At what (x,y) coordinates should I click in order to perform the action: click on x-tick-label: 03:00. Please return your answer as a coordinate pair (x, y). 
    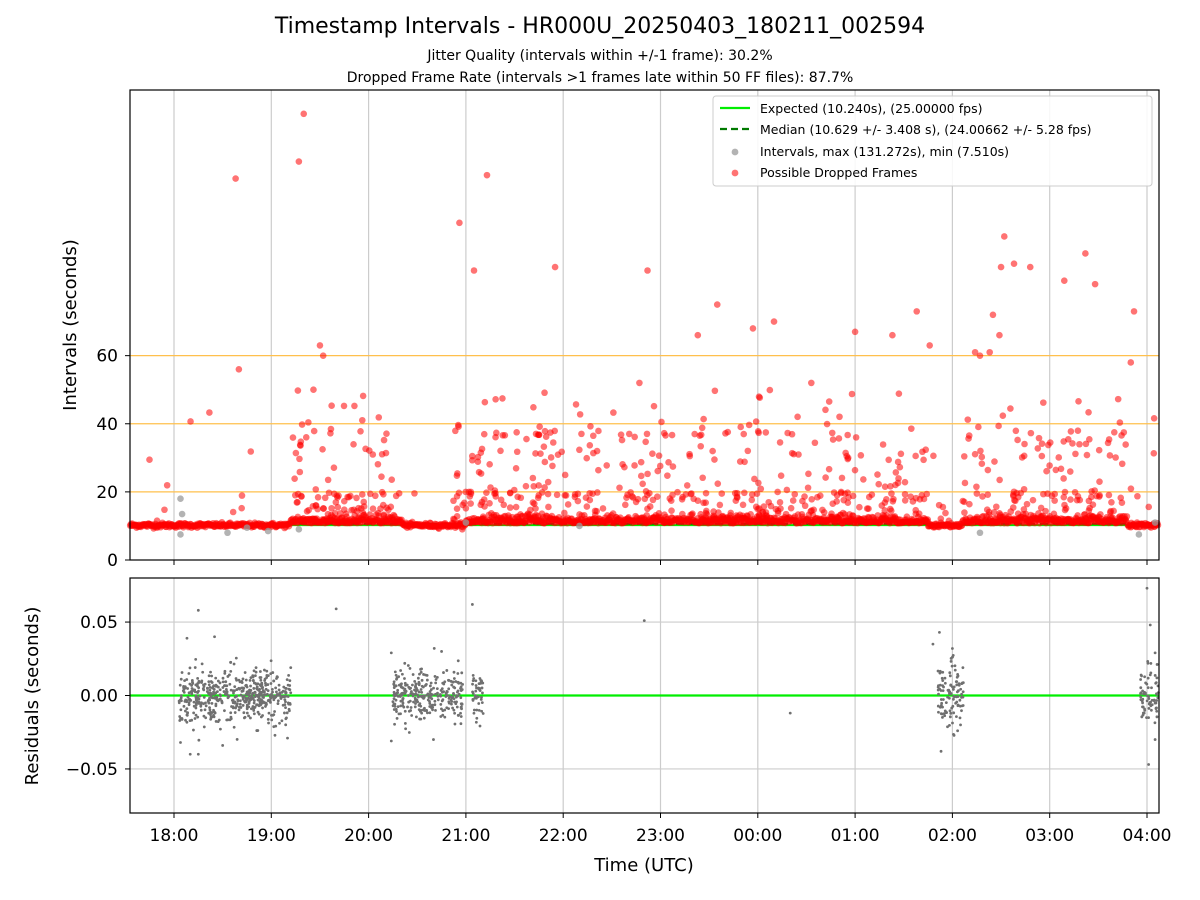
    Looking at the image, I should click on (1049, 836).